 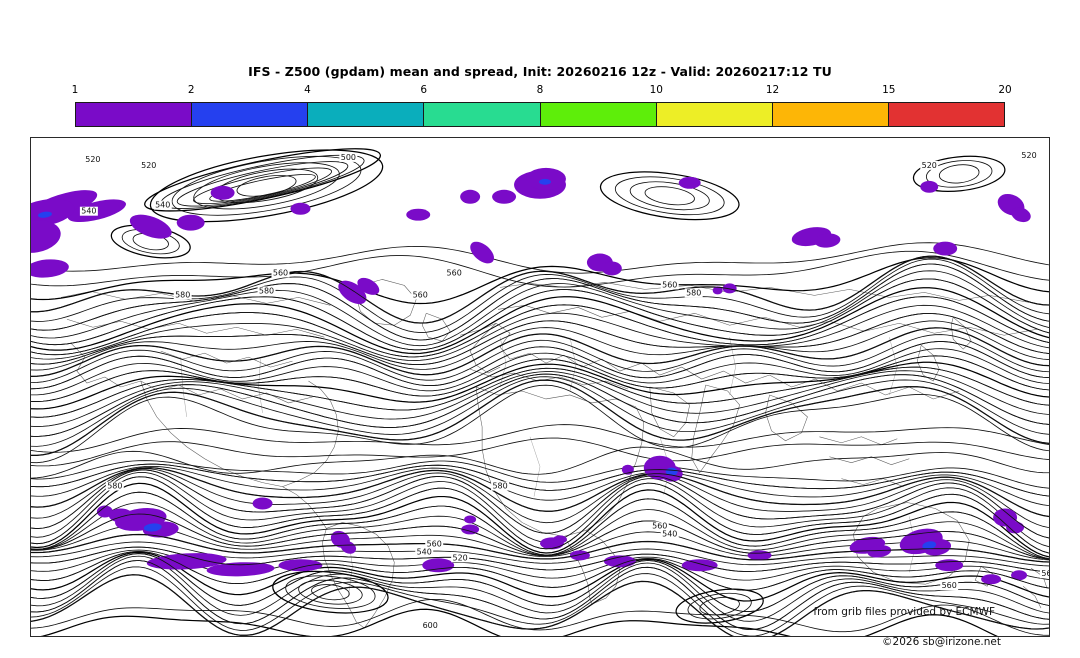 I want to click on colorbar-tick-8: 8, so click(x=540, y=90).